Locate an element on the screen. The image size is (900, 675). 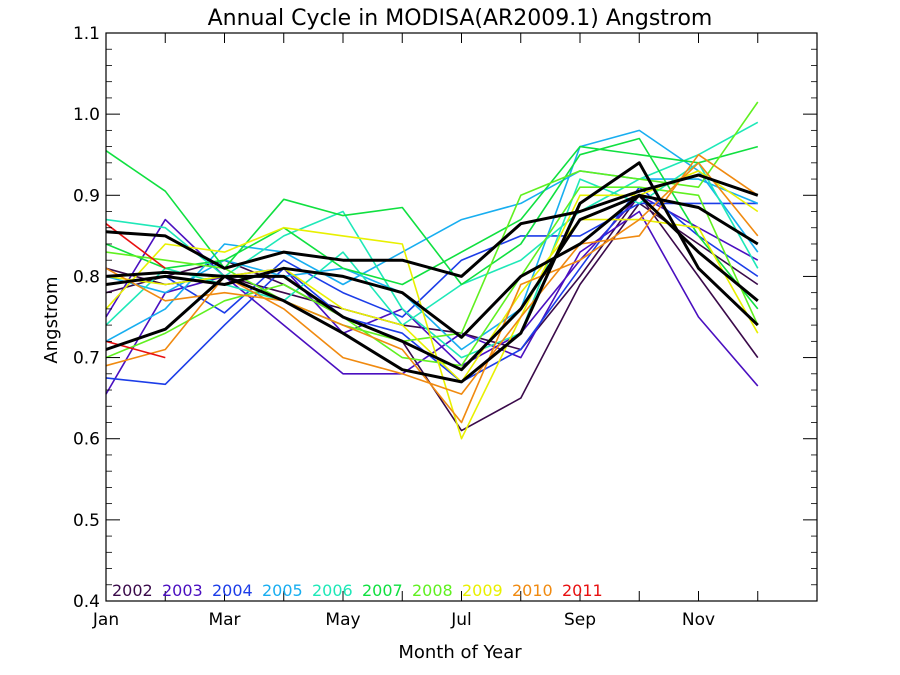
y-tick-label: 0.5 is located at coordinates (86, 521).